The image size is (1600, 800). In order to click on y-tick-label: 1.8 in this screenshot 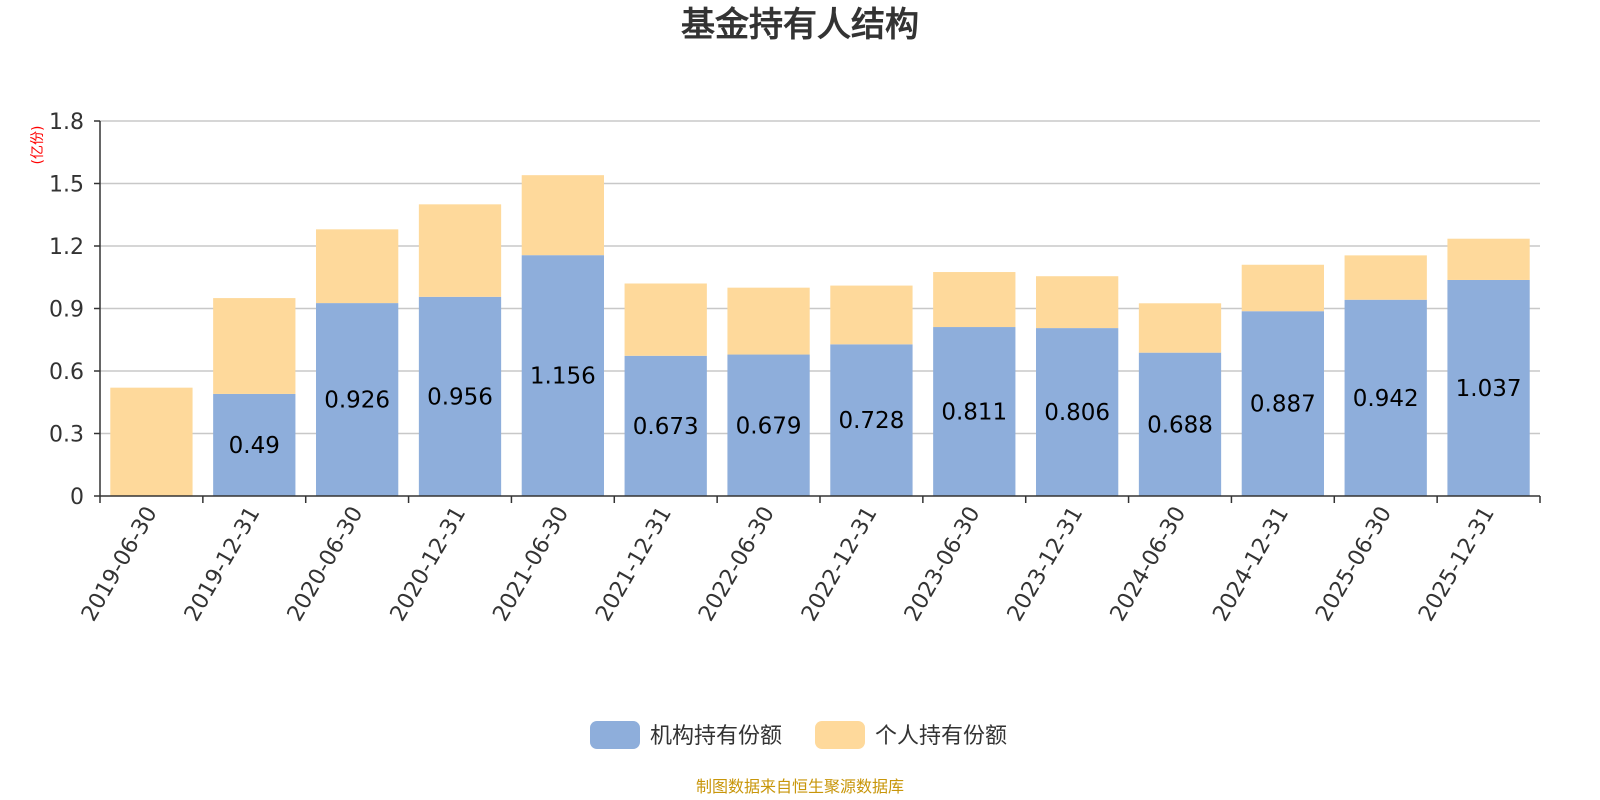, I will do `click(66, 122)`.